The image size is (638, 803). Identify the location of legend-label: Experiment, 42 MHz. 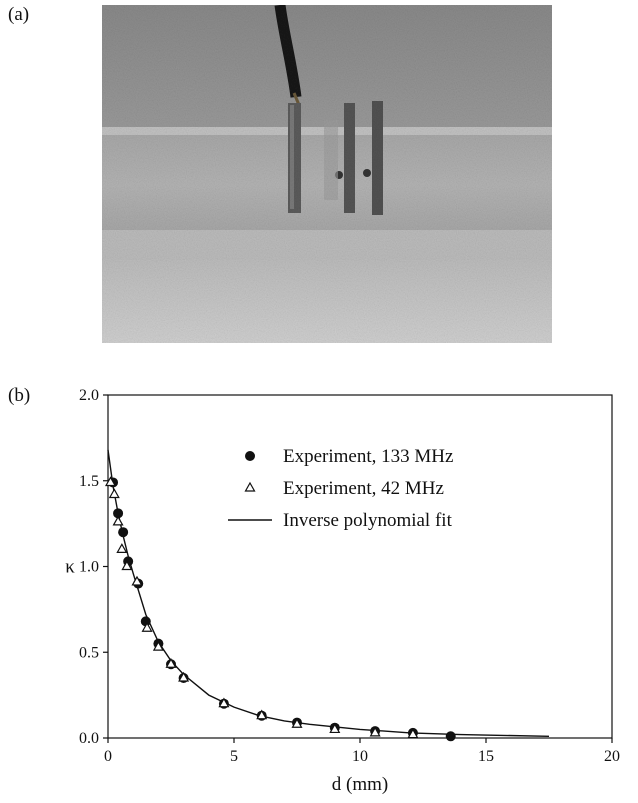
(363, 488).